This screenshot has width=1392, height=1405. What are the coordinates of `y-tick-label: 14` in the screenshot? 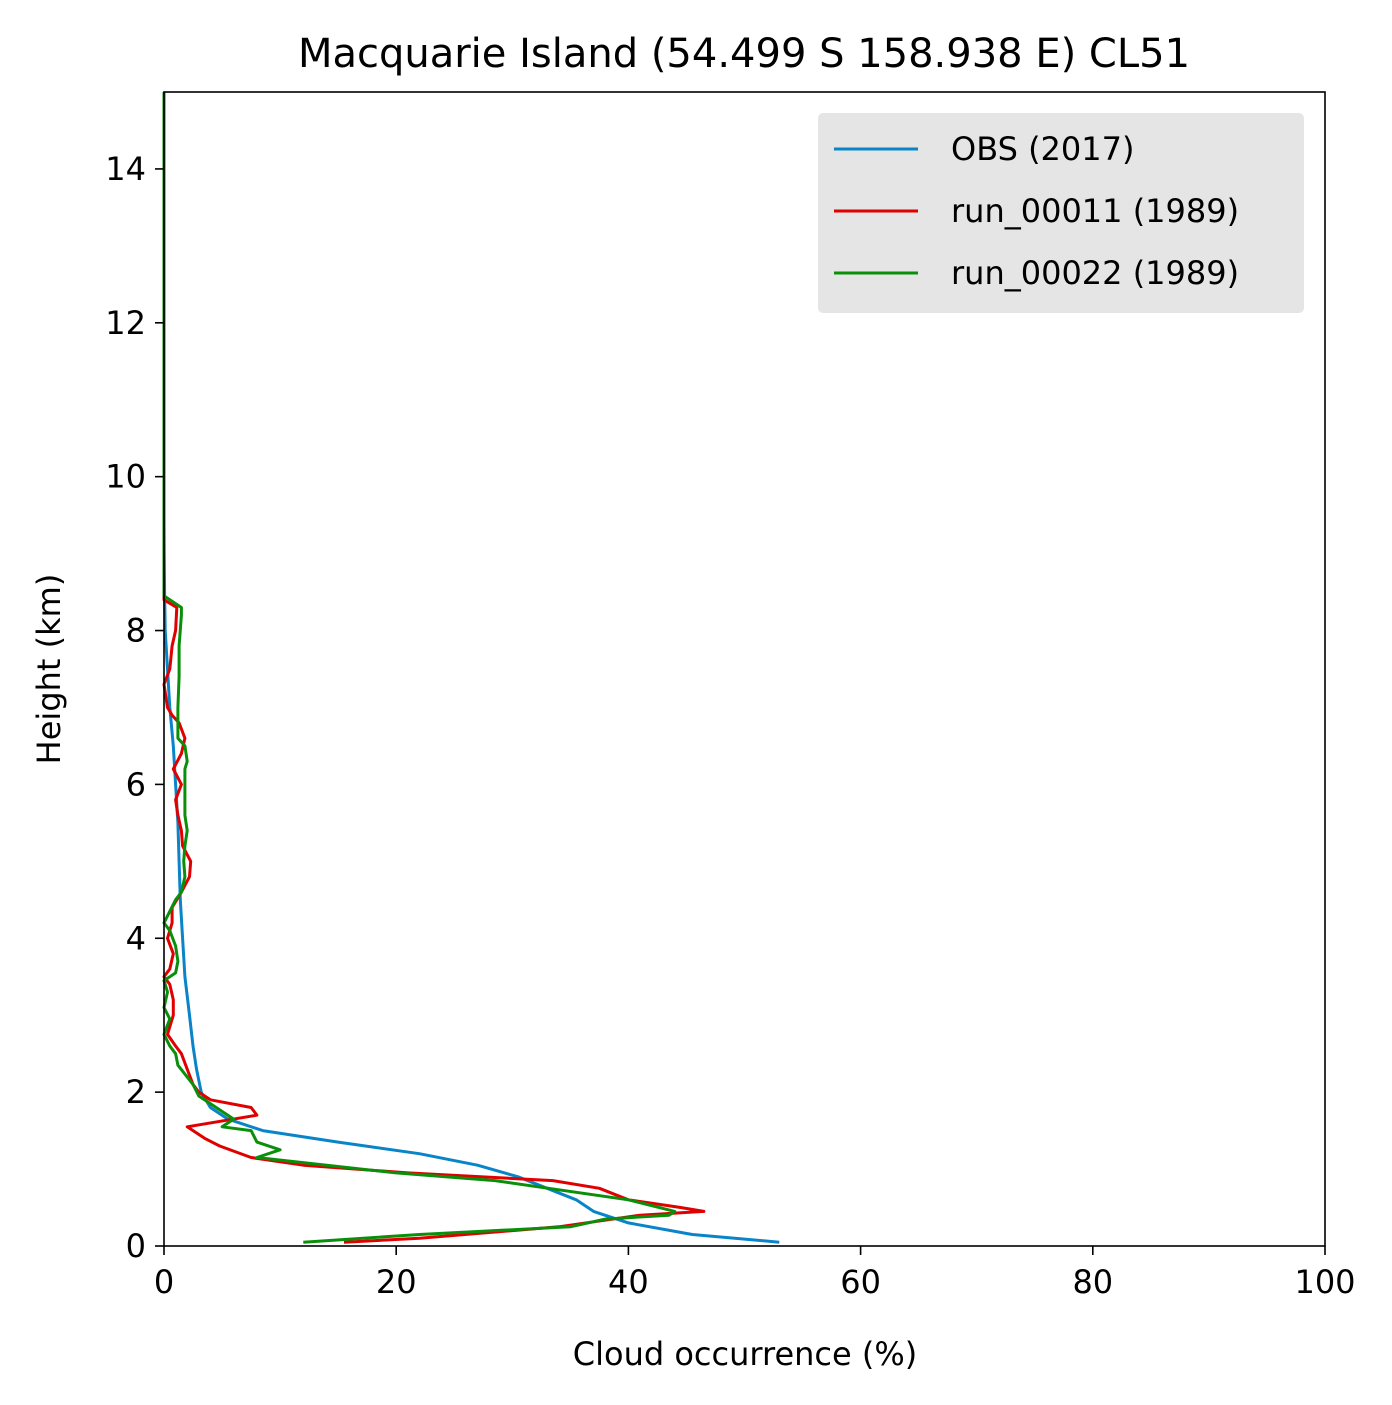 It's located at (125, 169).